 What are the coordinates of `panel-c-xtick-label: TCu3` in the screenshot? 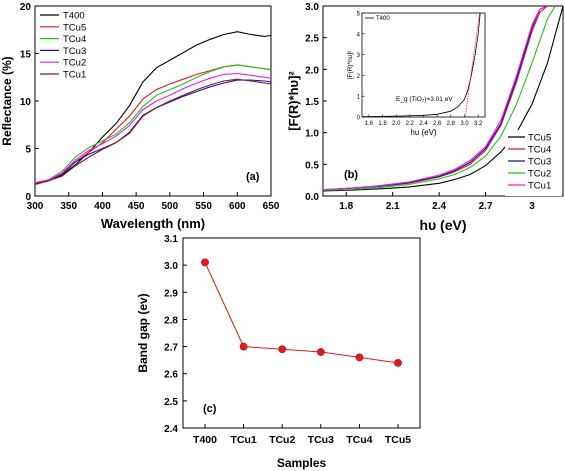 It's located at (321, 440).